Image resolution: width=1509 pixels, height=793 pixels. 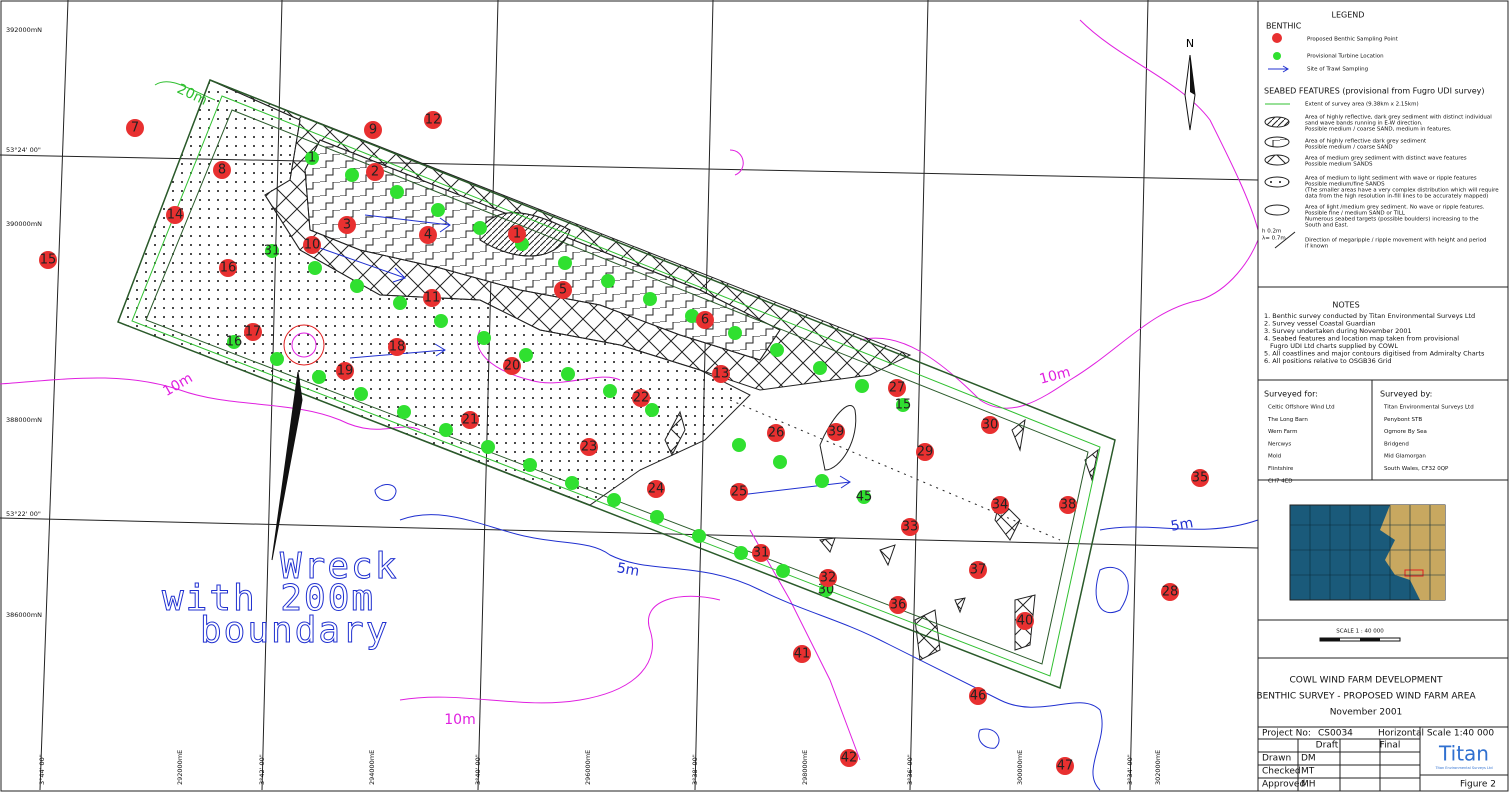 I want to click on easting-label: 3°40' 00", so click(x=478, y=769).